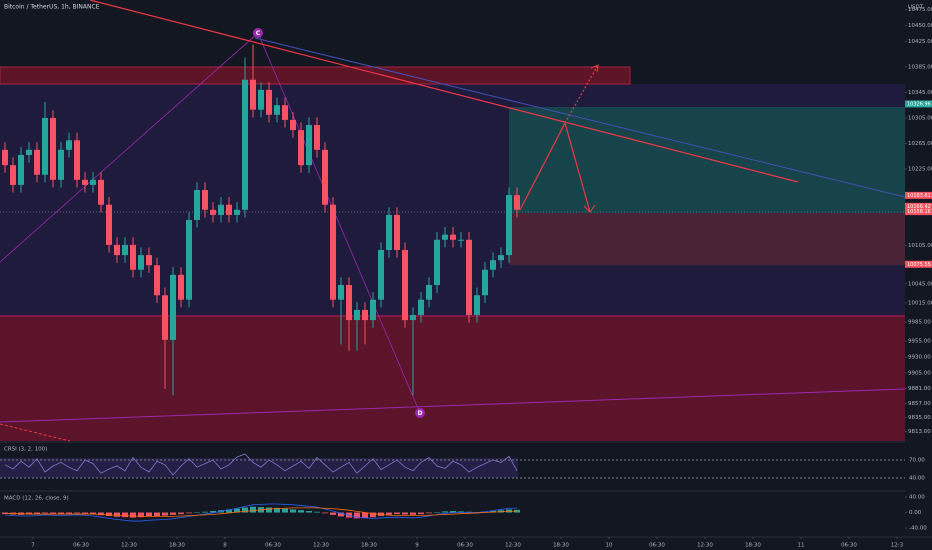 The image size is (932, 550). I want to click on point-label: C, so click(258, 33).